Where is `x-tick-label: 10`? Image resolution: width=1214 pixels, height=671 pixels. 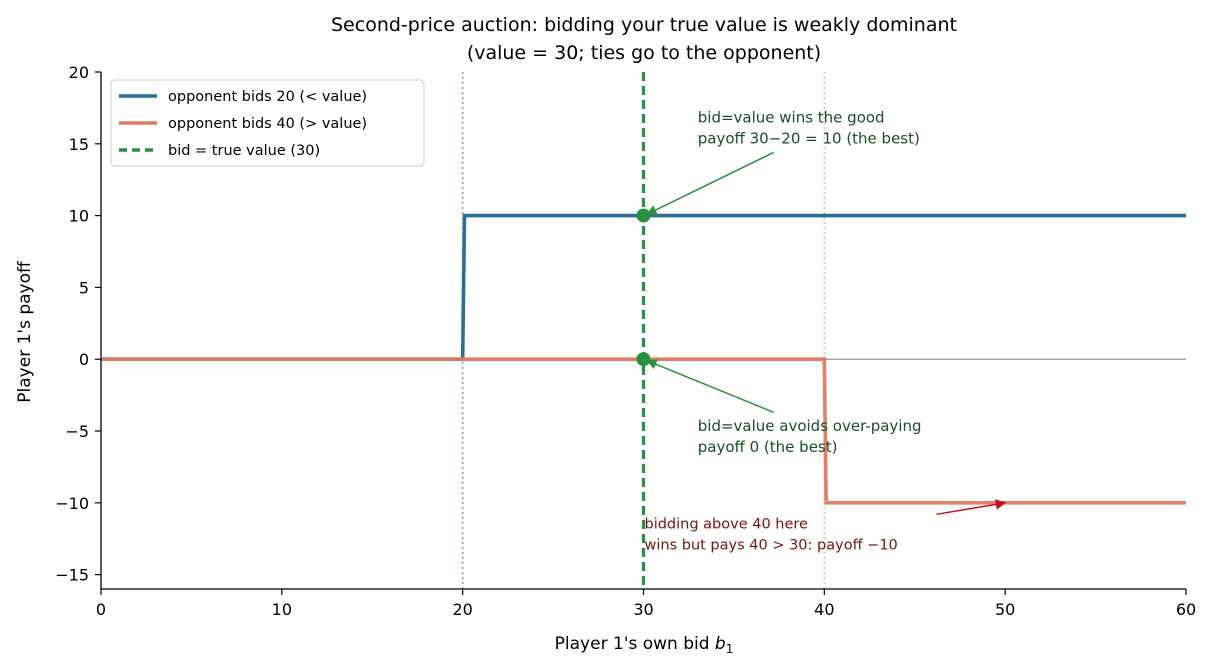
x-tick-label: 10 is located at coordinates (282, 609).